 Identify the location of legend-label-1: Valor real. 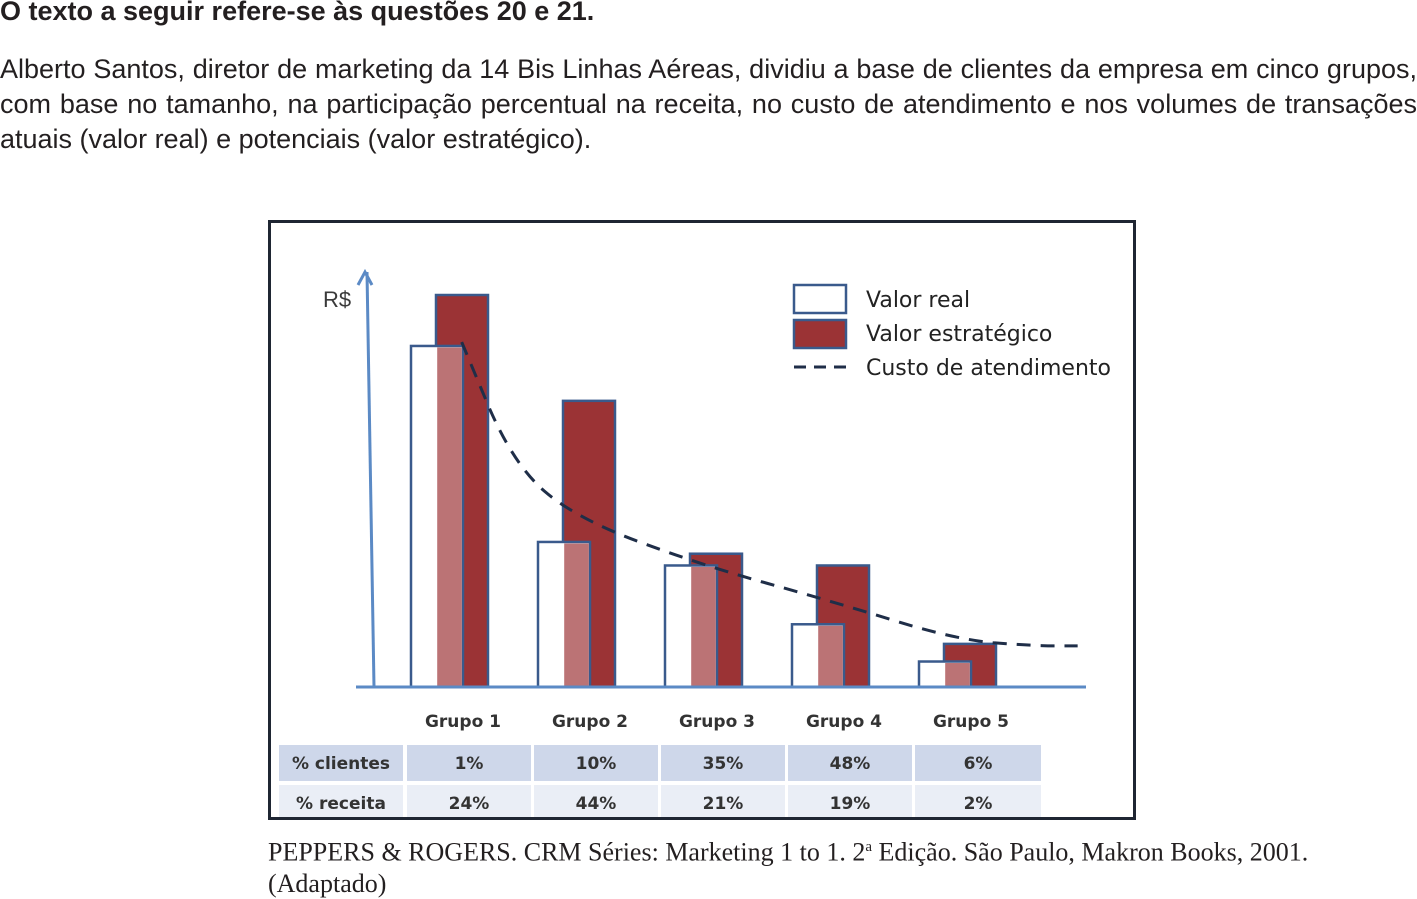
(918, 300).